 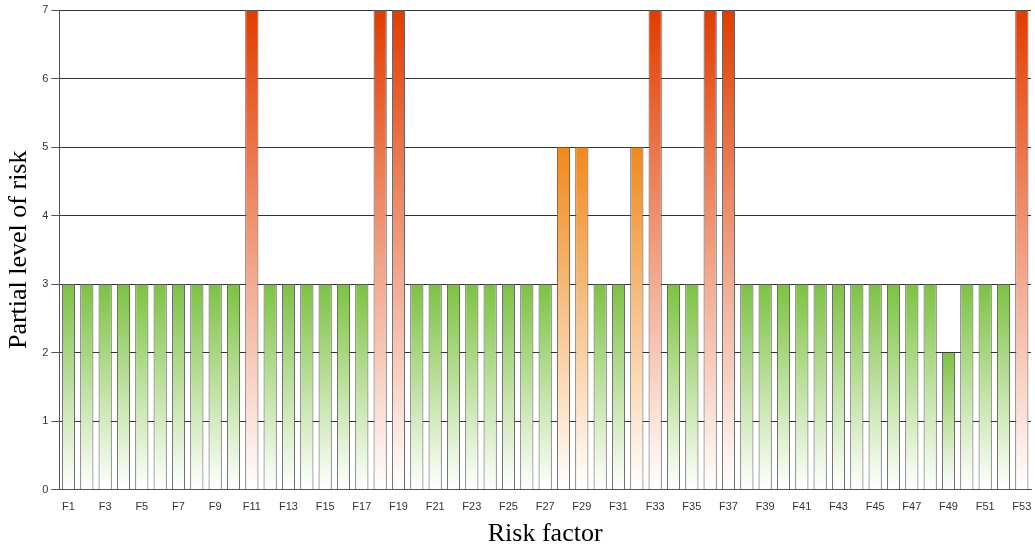 What do you see at coordinates (802, 506) in the screenshot?
I see `x-tick-label: F41` at bounding box center [802, 506].